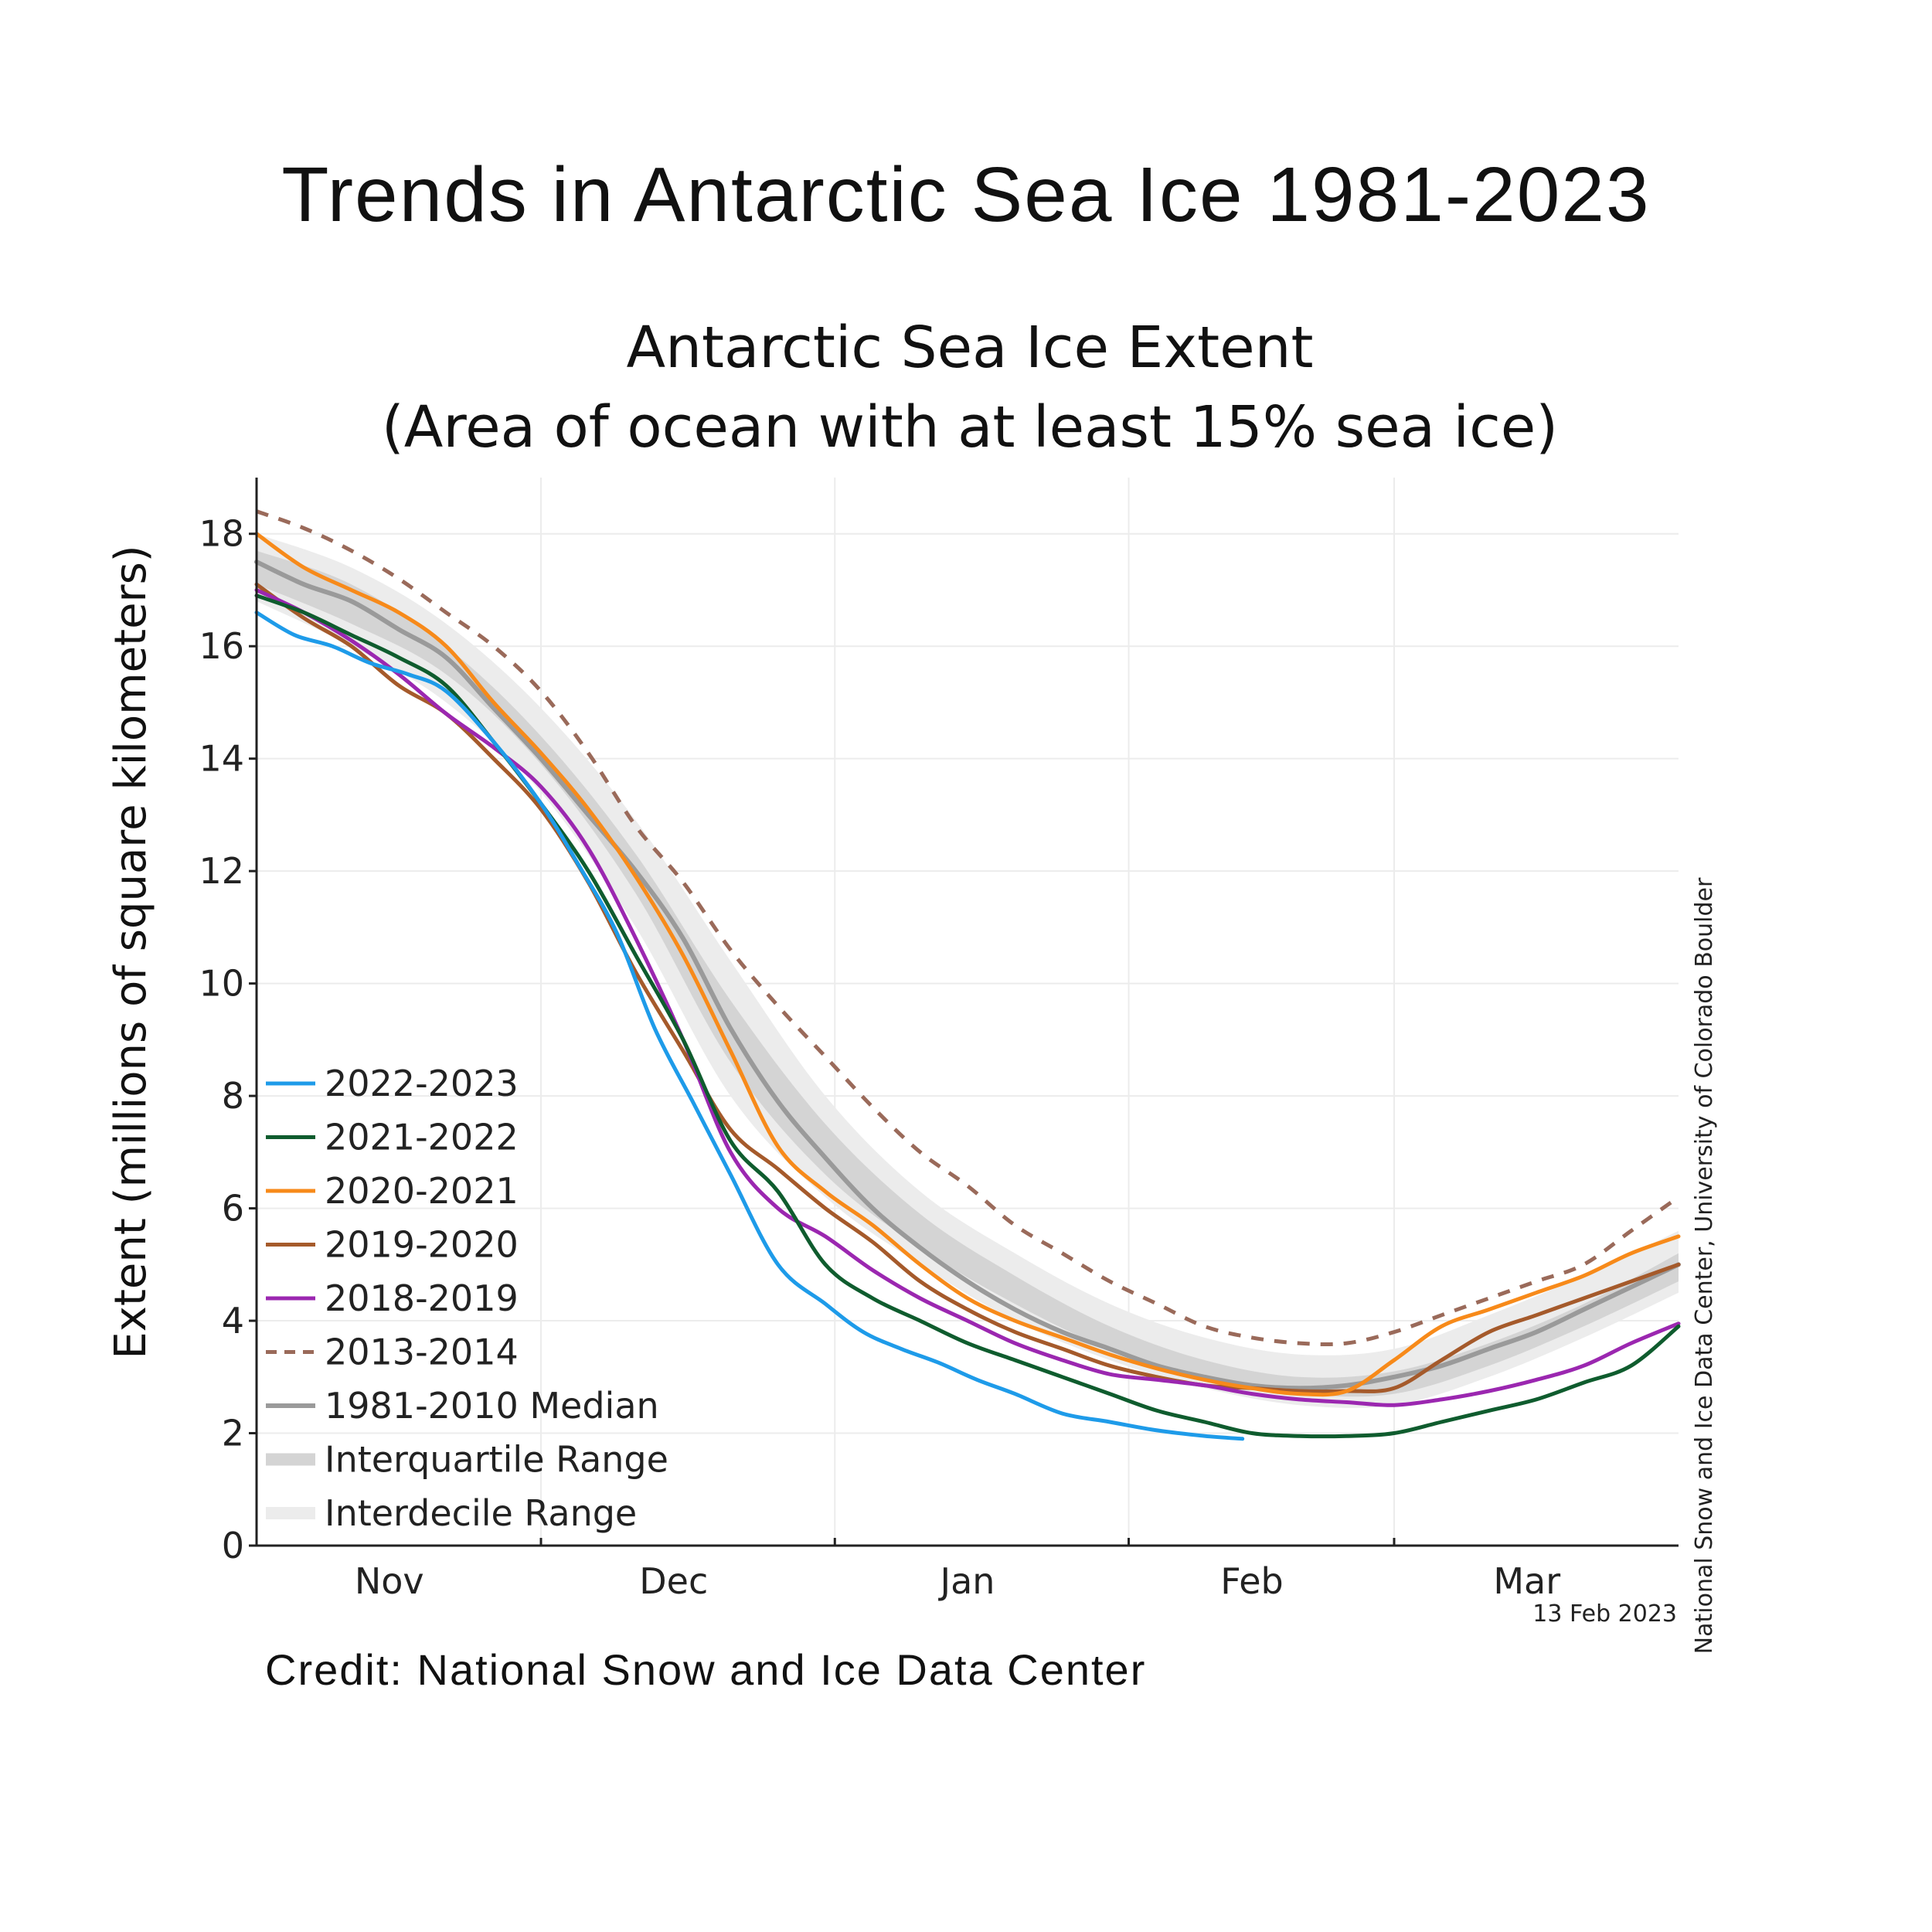  I want to click on y-tick-label: 18, so click(221, 534).